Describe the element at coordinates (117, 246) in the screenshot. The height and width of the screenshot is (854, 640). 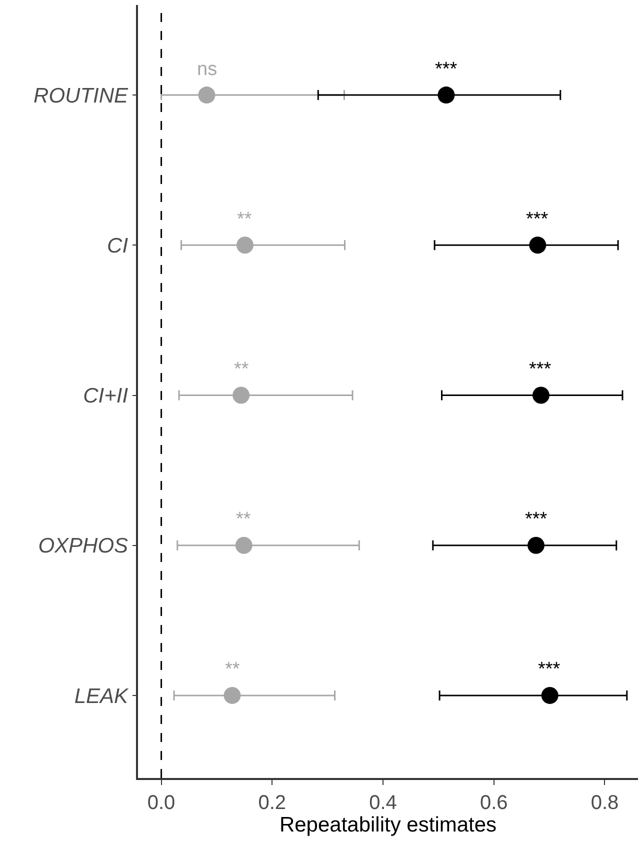
I see `y-tick-label: CI` at that location.